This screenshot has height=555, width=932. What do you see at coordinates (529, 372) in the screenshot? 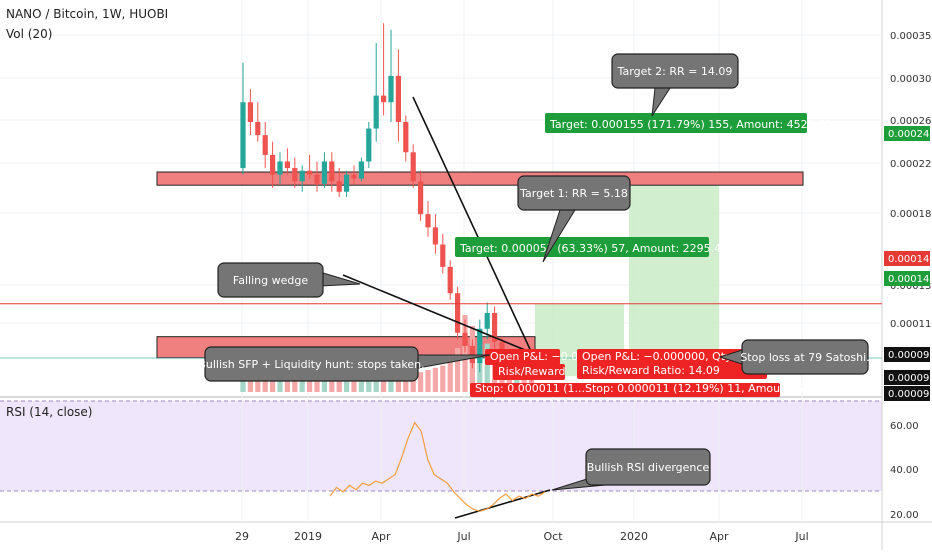
I see `risk-reward-label-1-bg` at bounding box center [529, 372].